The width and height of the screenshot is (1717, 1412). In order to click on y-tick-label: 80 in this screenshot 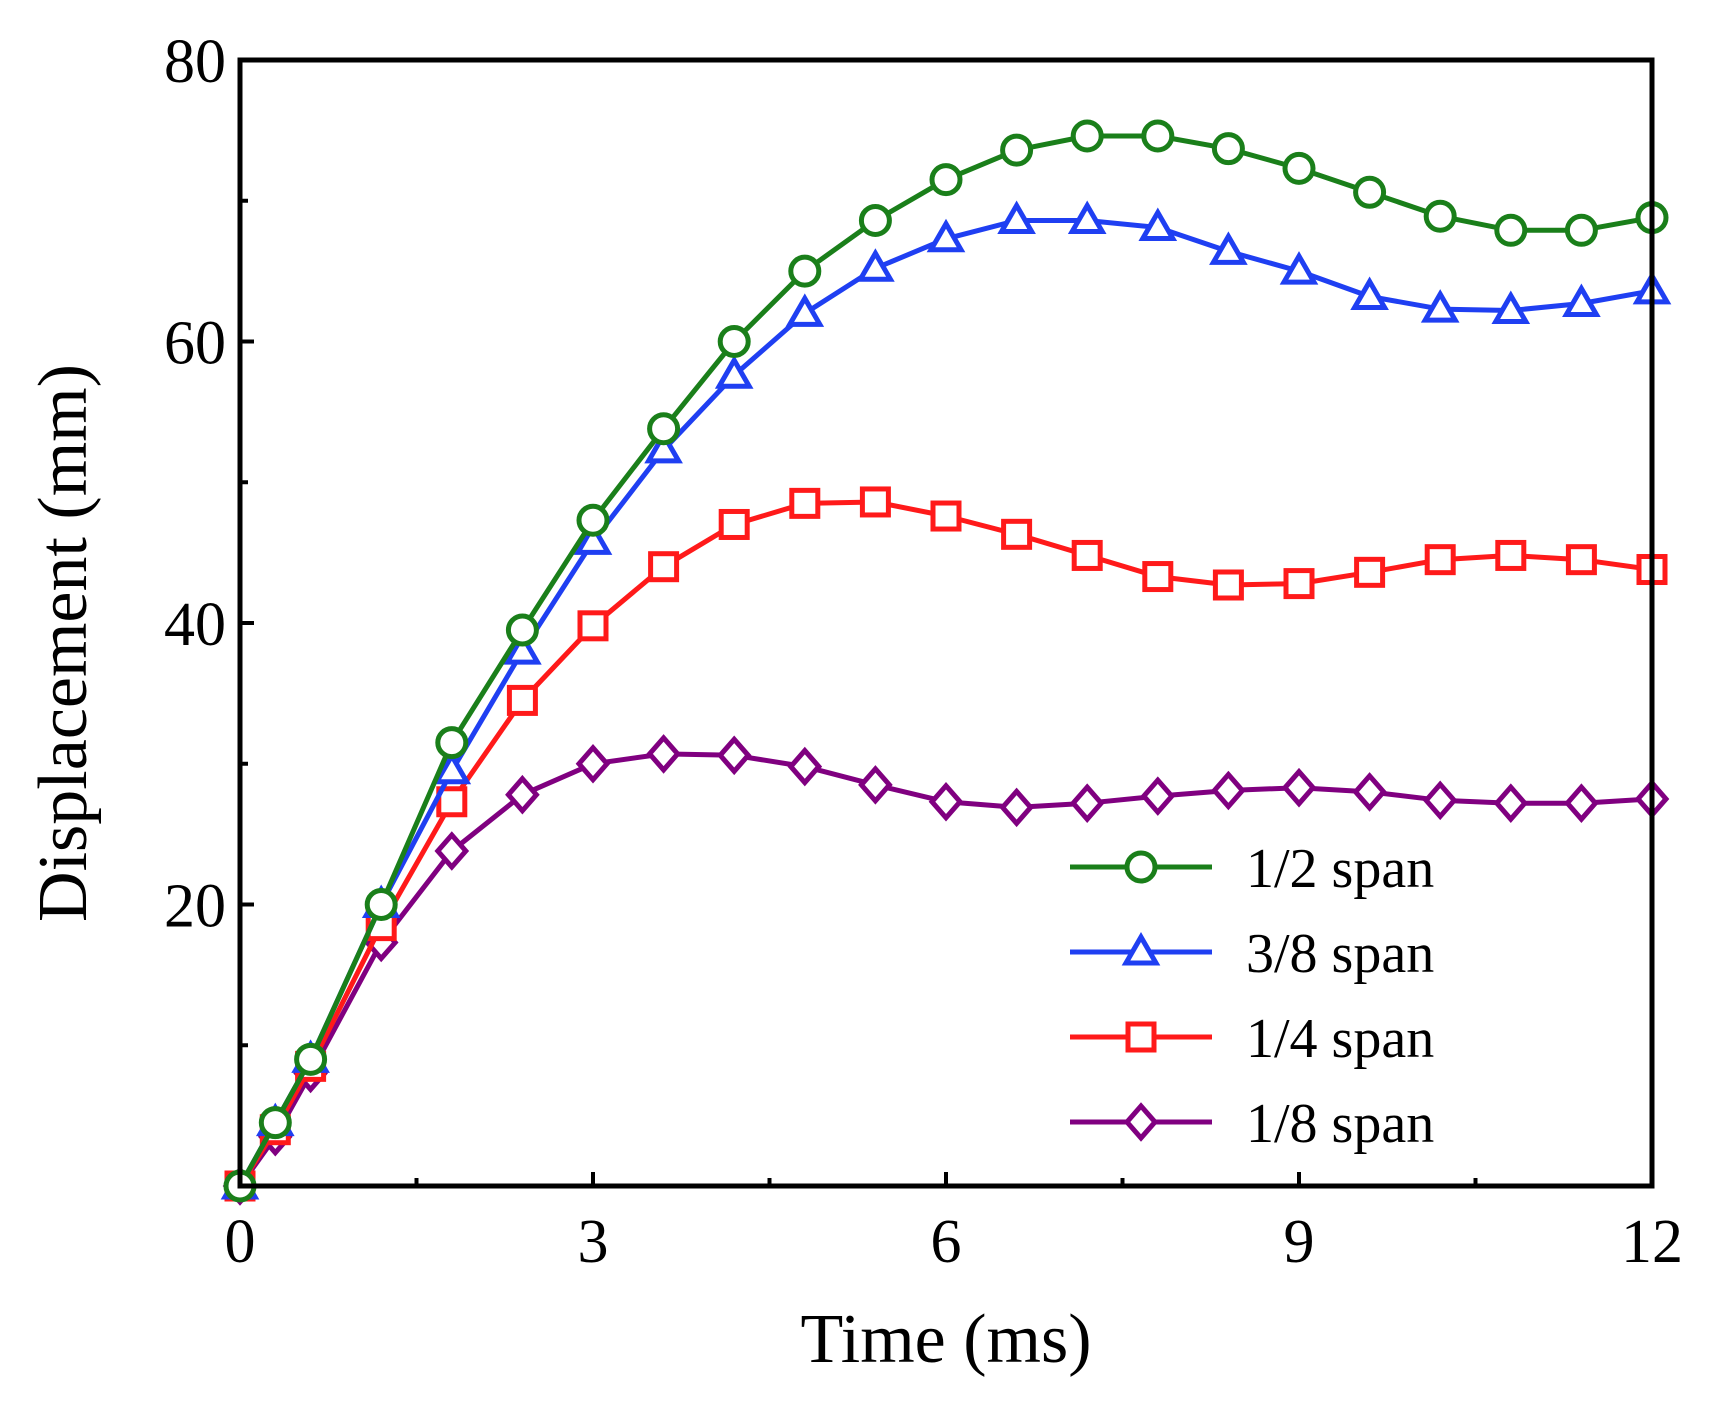, I will do `click(195, 62)`.